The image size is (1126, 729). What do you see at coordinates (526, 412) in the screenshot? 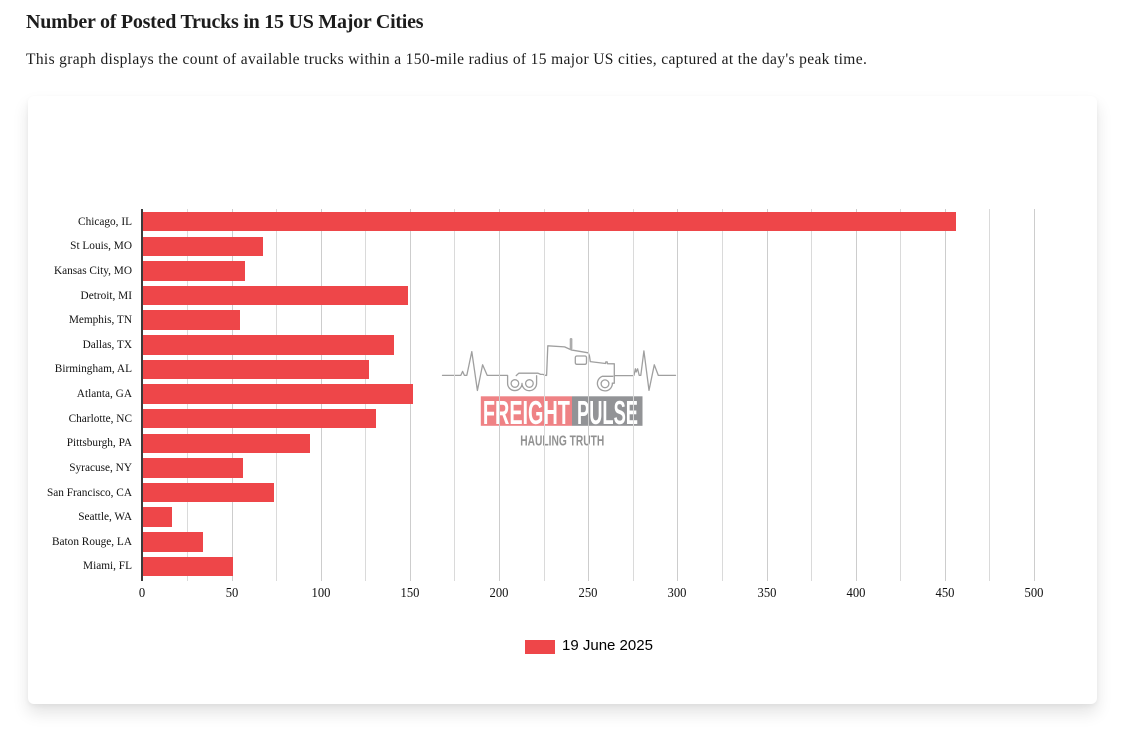
I see `svg-text: FREIGHT` at bounding box center [526, 412].